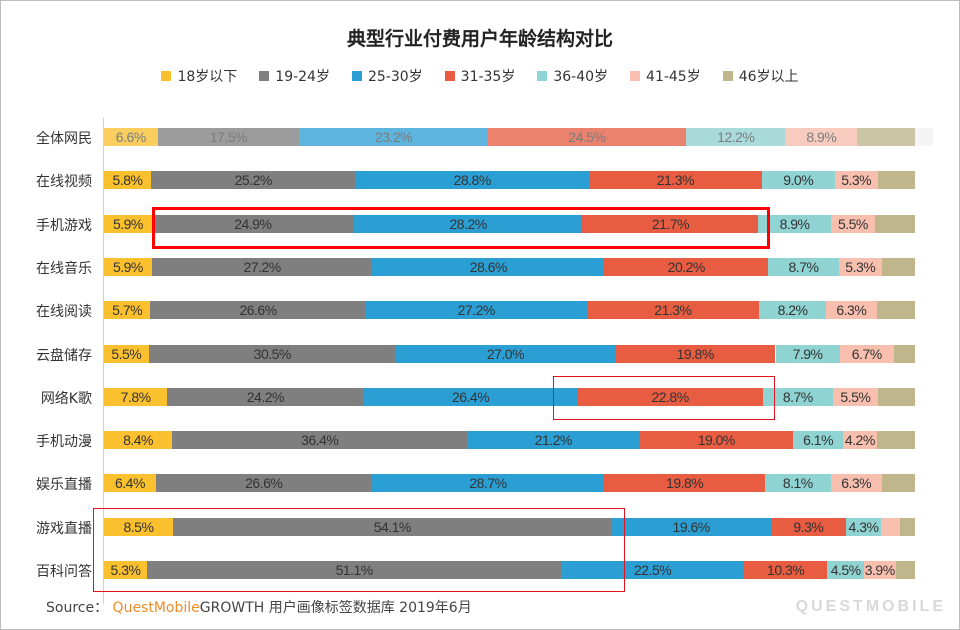 This screenshot has height=630, width=960. What do you see at coordinates (505, 353) in the screenshot?
I see `data-label: 27.0%` at bounding box center [505, 353].